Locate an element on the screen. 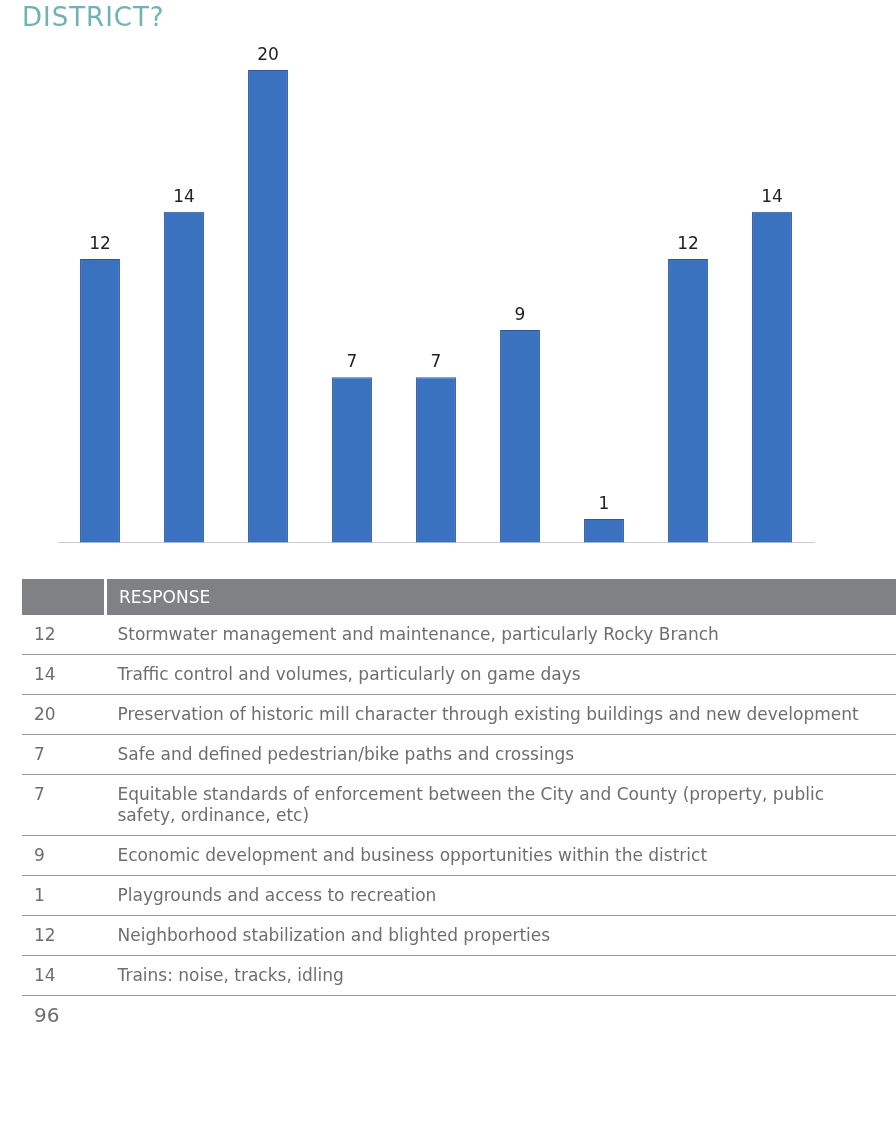 This screenshot has width=896, height=1129. text: Trains: noise, tracks, idling is located at coordinates (500, 975).